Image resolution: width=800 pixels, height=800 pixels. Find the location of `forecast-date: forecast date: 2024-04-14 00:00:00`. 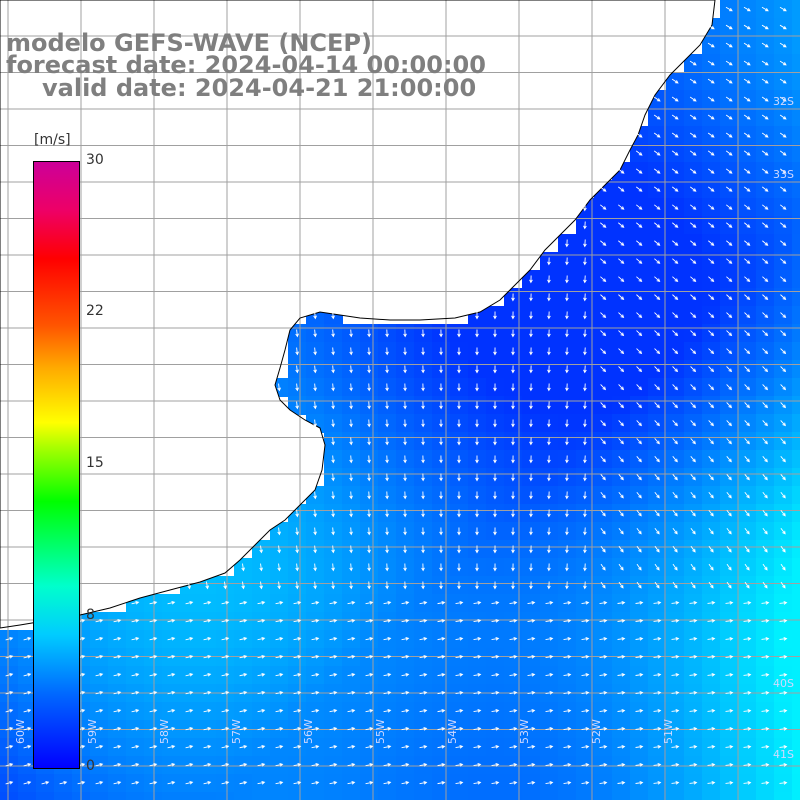

forecast-date: forecast date: 2024-04-14 00:00:00 is located at coordinates (246, 65).